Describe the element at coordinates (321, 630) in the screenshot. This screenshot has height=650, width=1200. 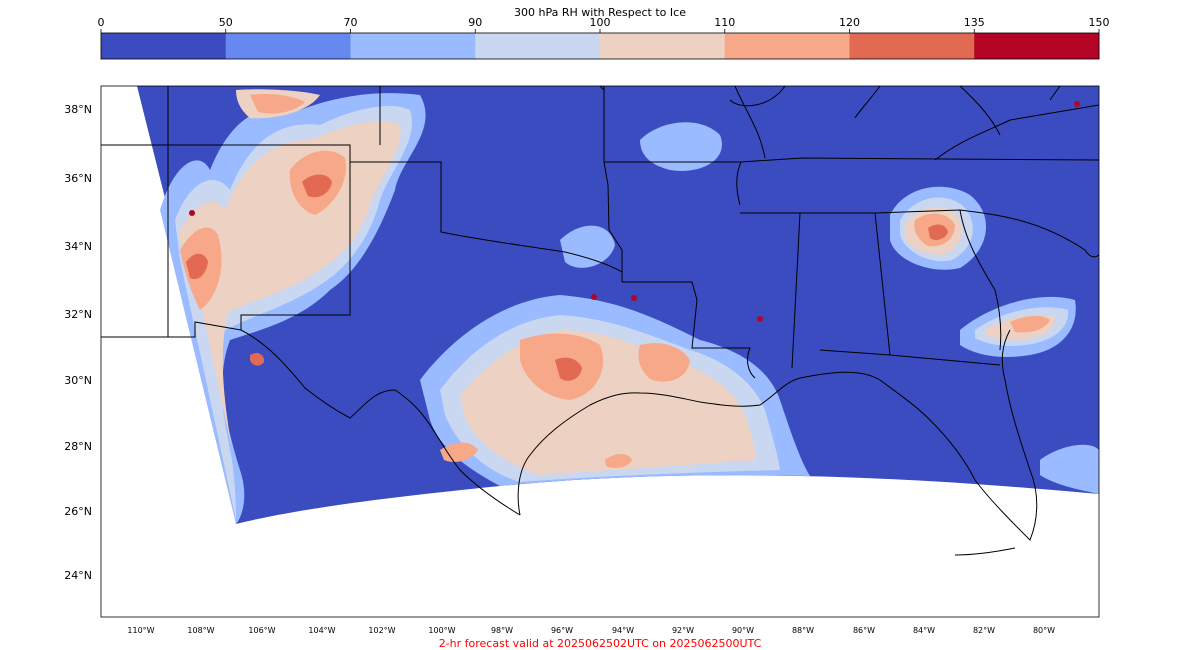
I see `lon-label: 104°W` at that location.